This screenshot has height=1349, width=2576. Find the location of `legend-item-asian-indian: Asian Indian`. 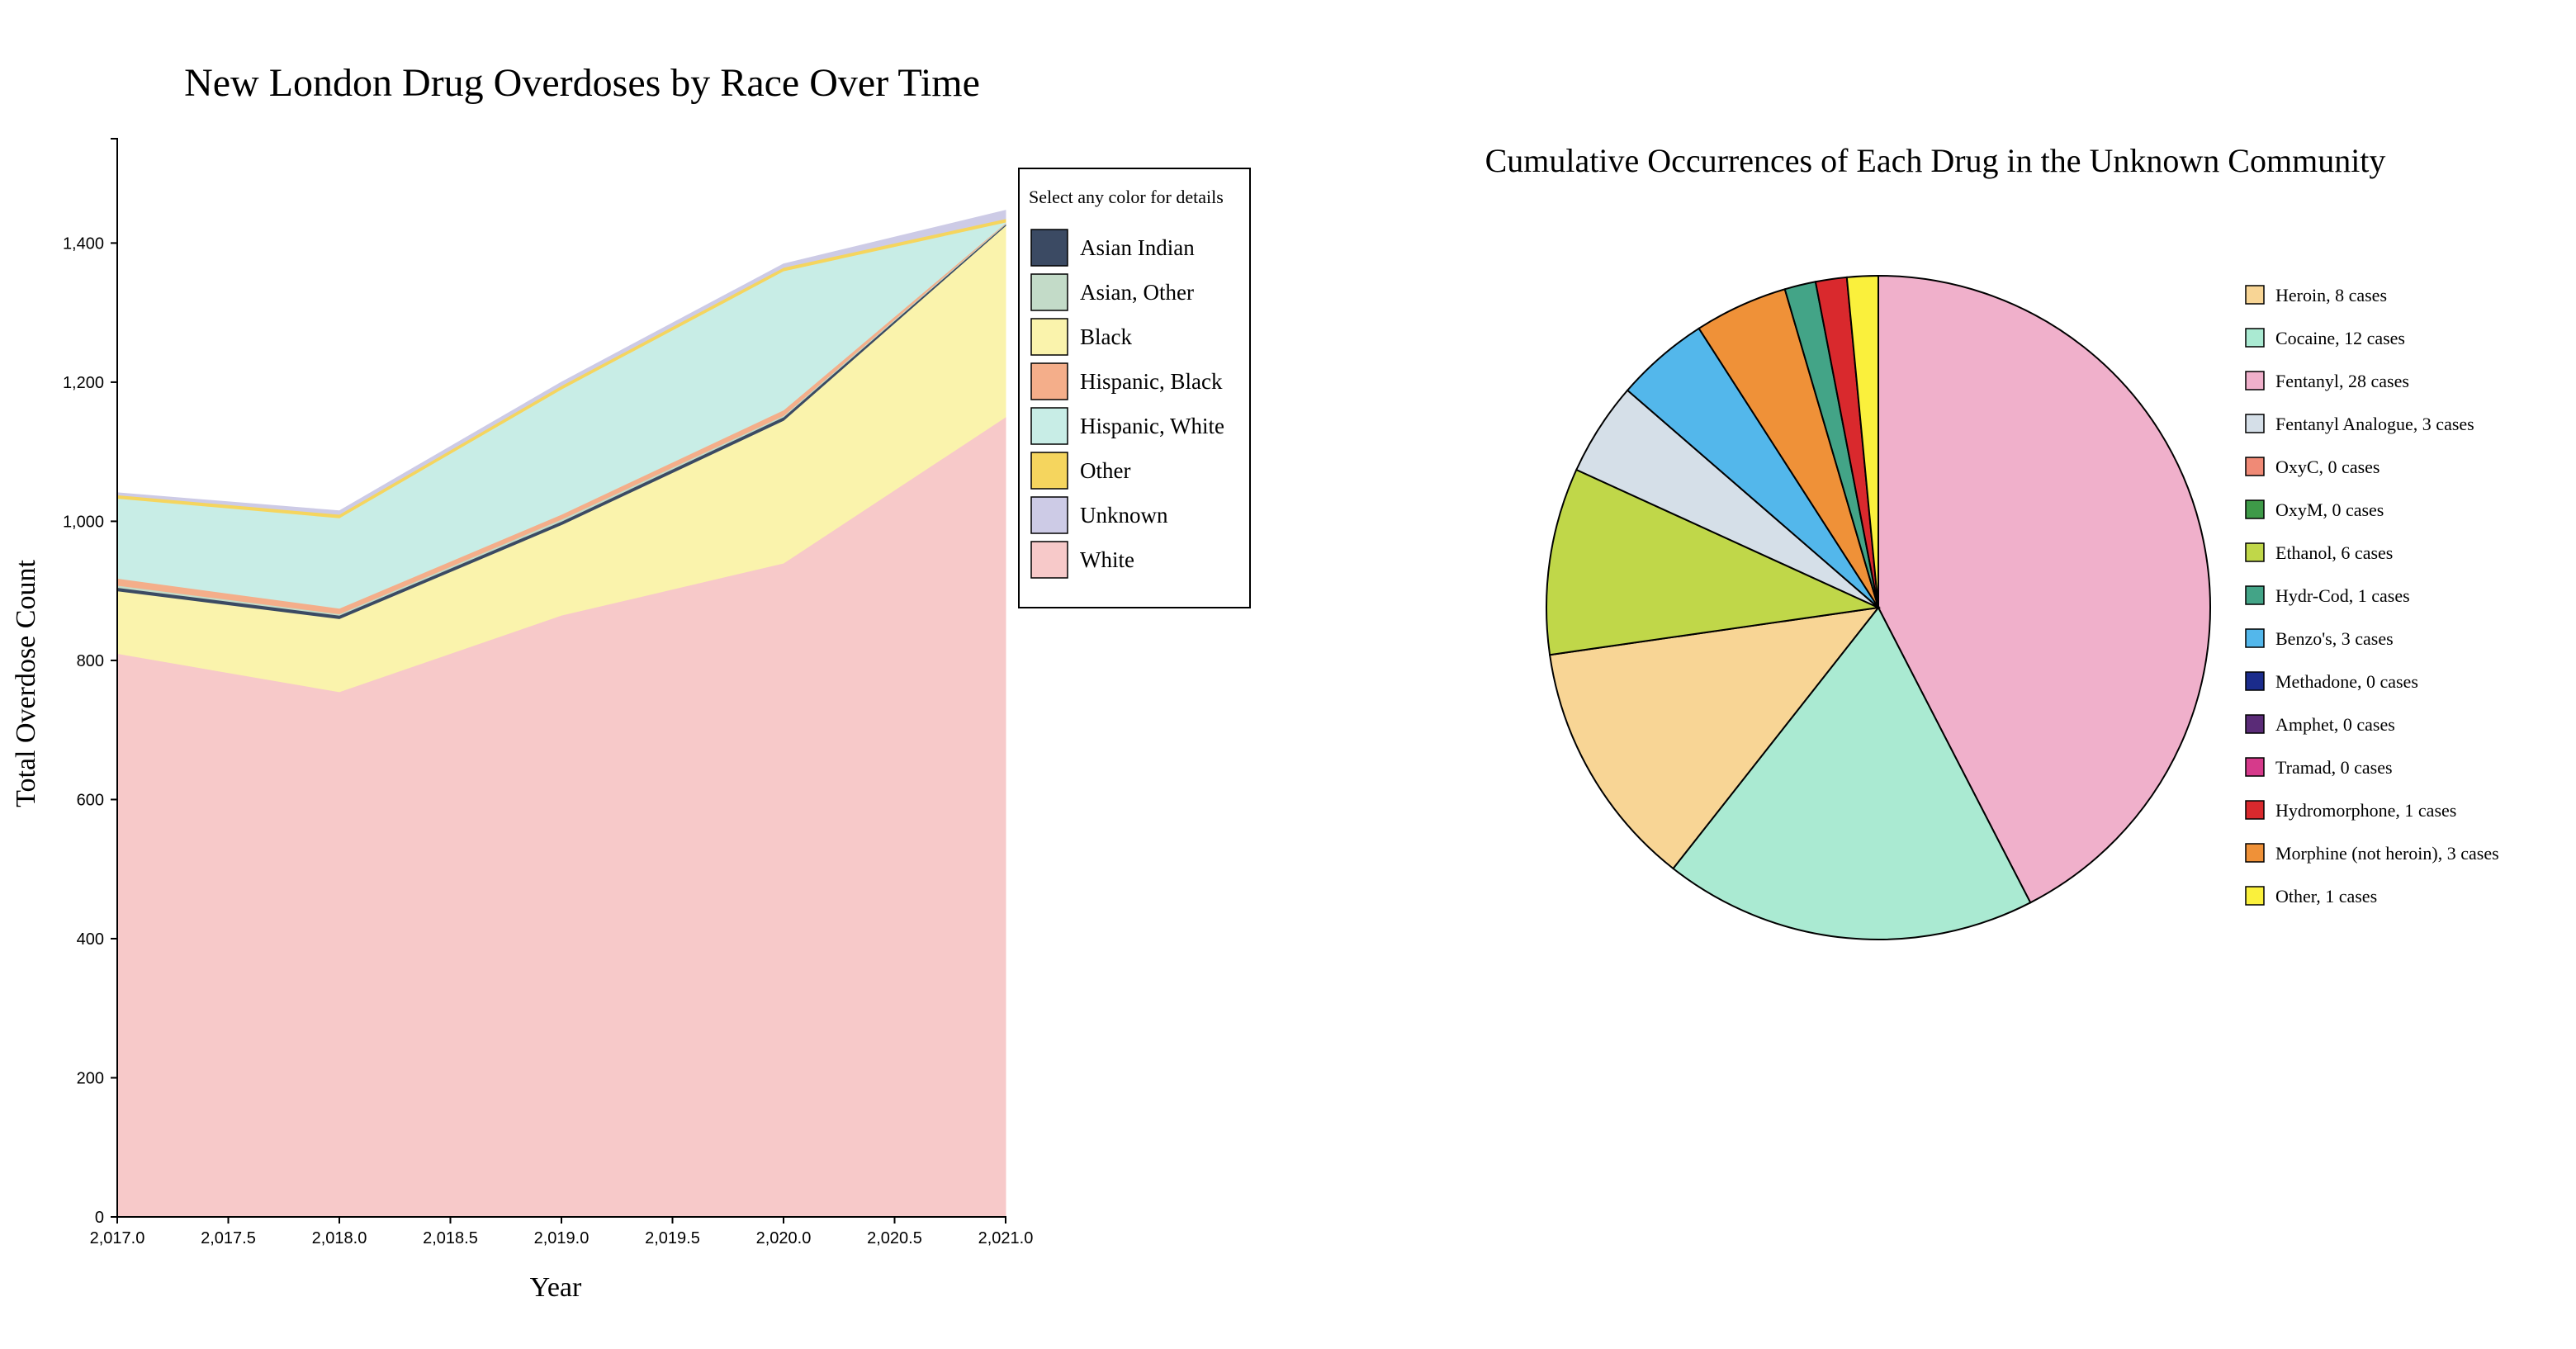

legend-item-asian-indian: Asian Indian is located at coordinates (1112, 248).